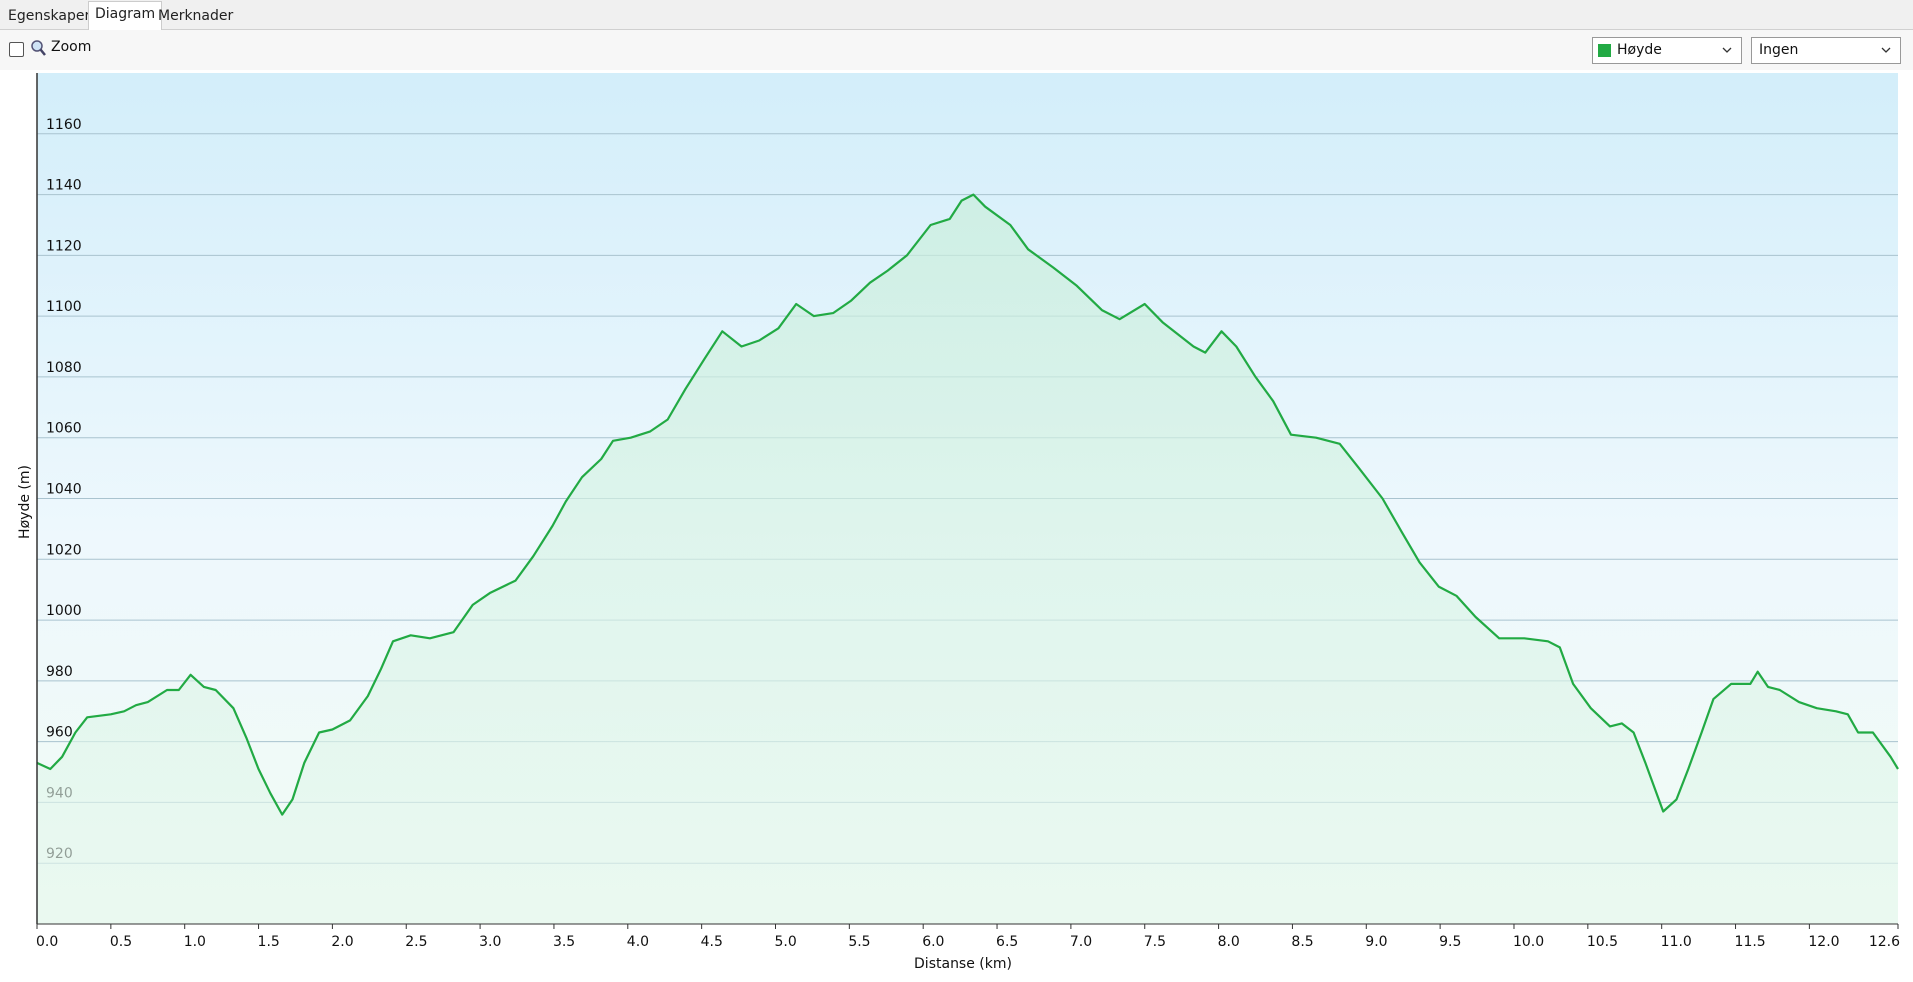 The height and width of the screenshot is (982, 1913). What do you see at coordinates (859, 942) in the screenshot?
I see `x-tick-label: 5.5` at bounding box center [859, 942].